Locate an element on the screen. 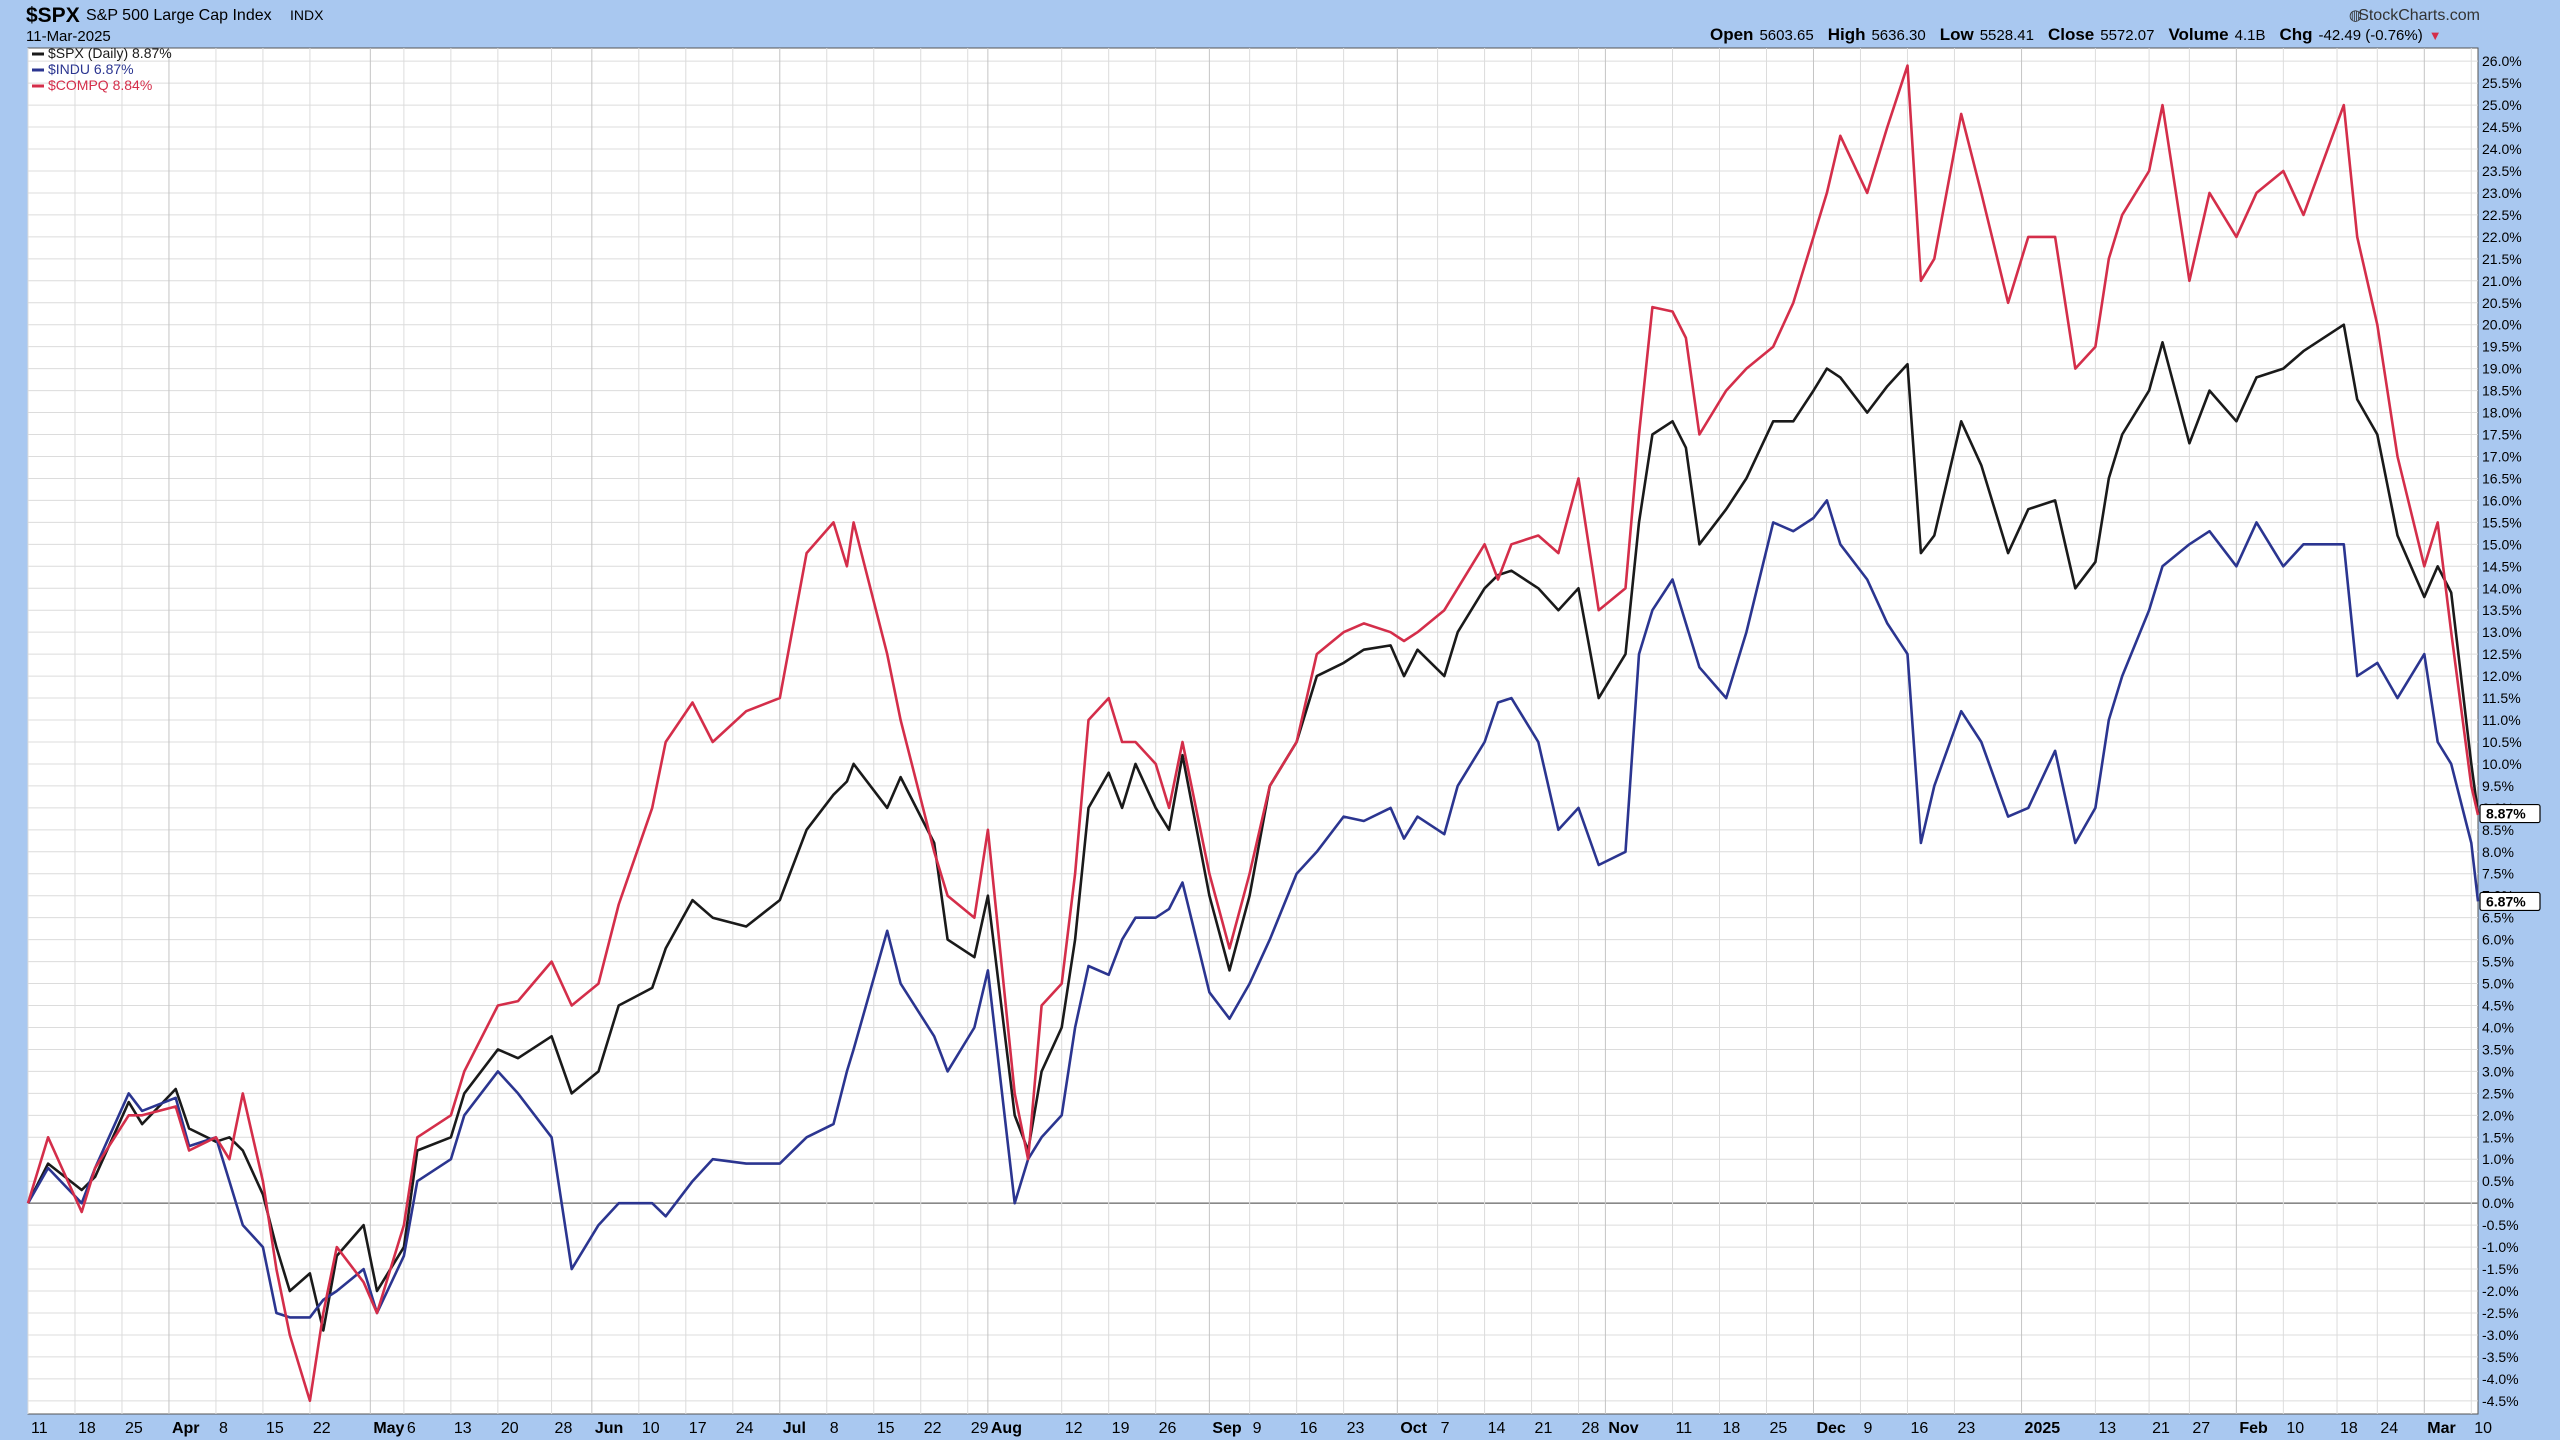  symbol-title: $SPX is located at coordinates (53, 15).